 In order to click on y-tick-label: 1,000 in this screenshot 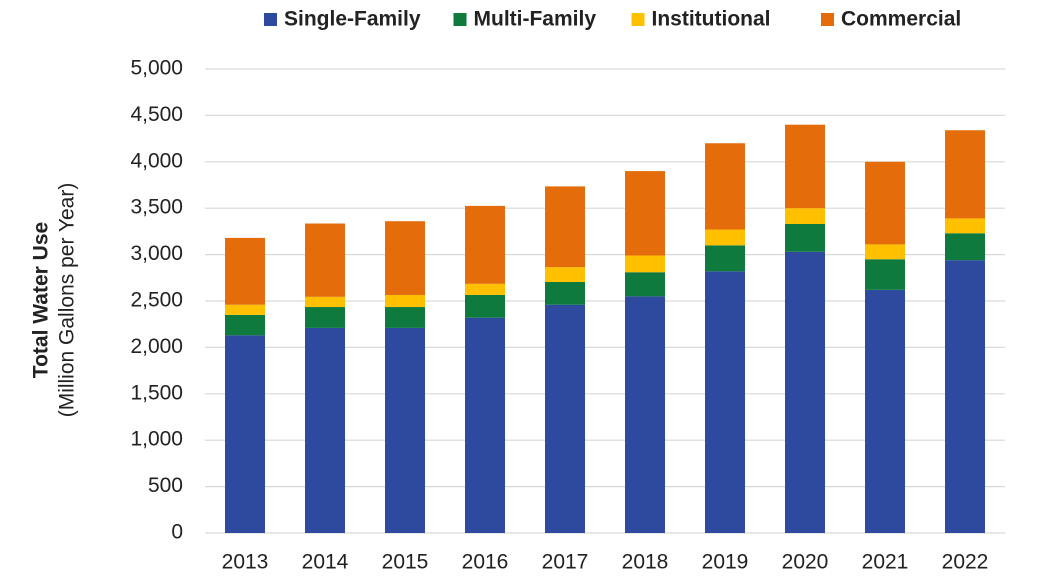, I will do `click(156, 439)`.